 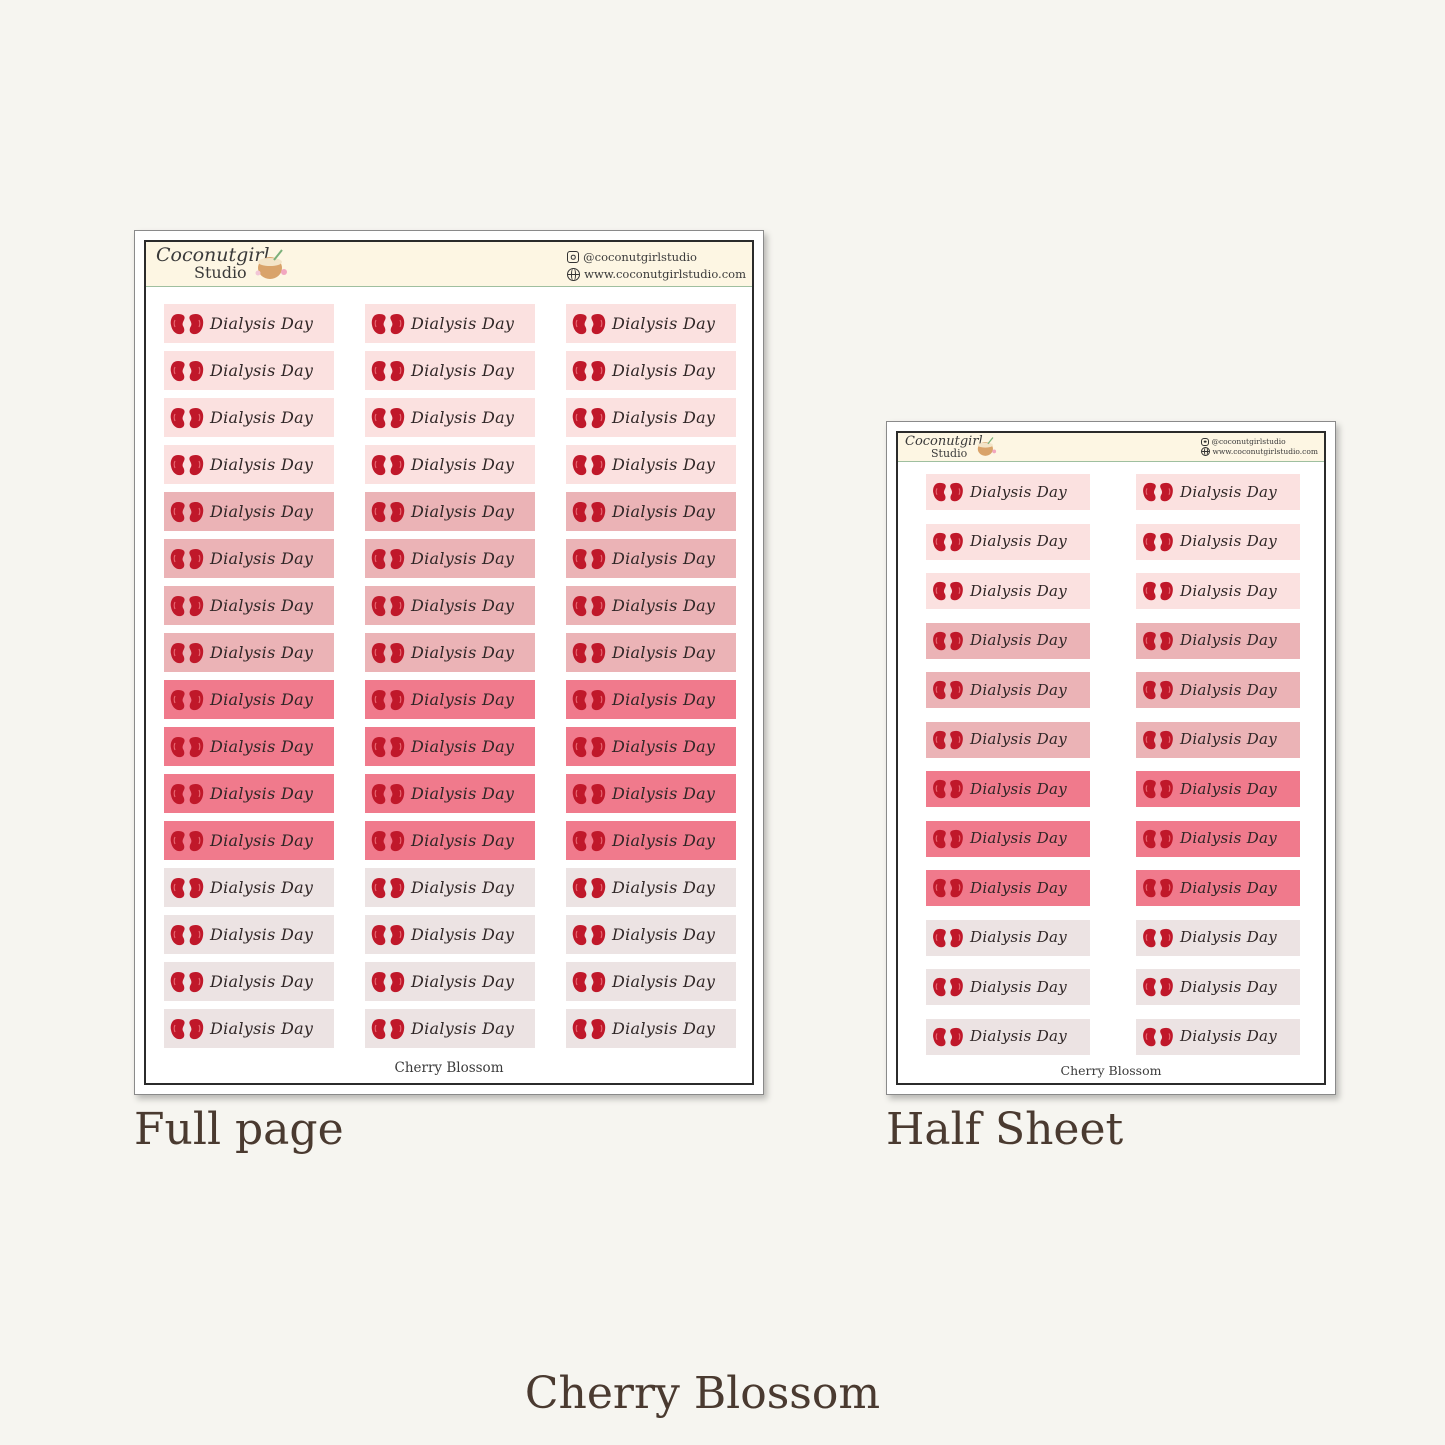 What do you see at coordinates (239, 1129) in the screenshot?
I see `full-page-caption: Full page` at bounding box center [239, 1129].